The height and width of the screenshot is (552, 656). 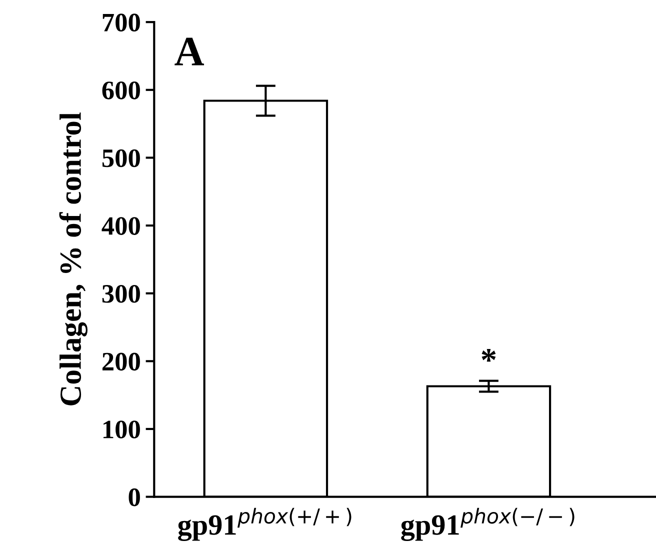 I want to click on y-axis-title: Collagen, % of control, so click(x=73, y=259).